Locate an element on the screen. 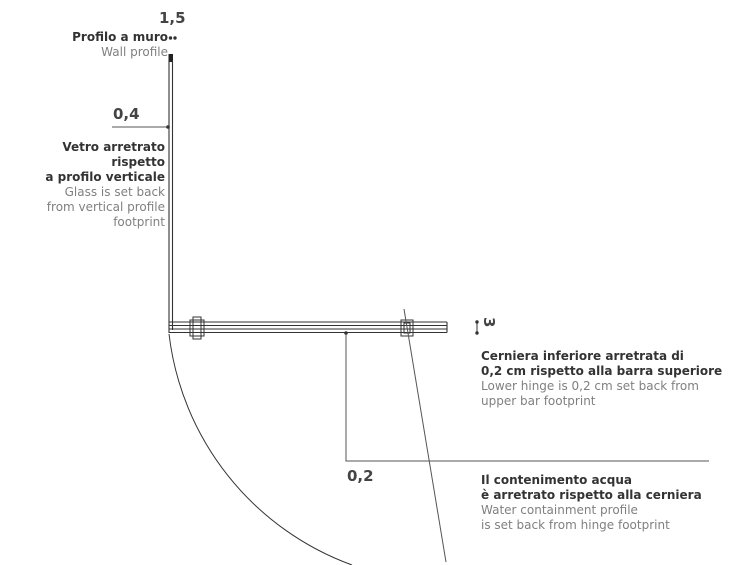  glass-label-it-1: Vetro arretrato is located at coordinates (113, 147).